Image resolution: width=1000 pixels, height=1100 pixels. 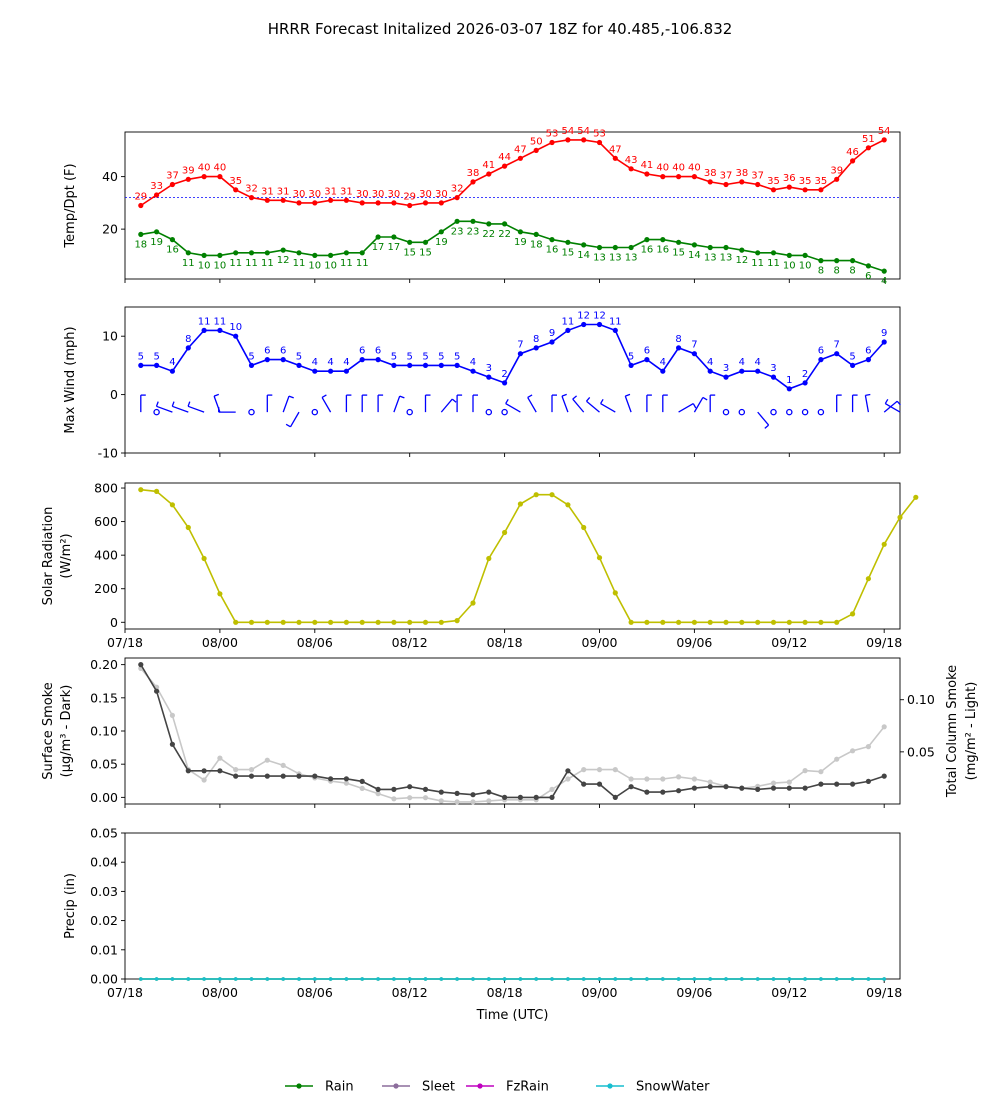 What do you see at coordinates (480, 1086) in the screenshot?
I see `legend-marker` at bounding box center [480, 1086].